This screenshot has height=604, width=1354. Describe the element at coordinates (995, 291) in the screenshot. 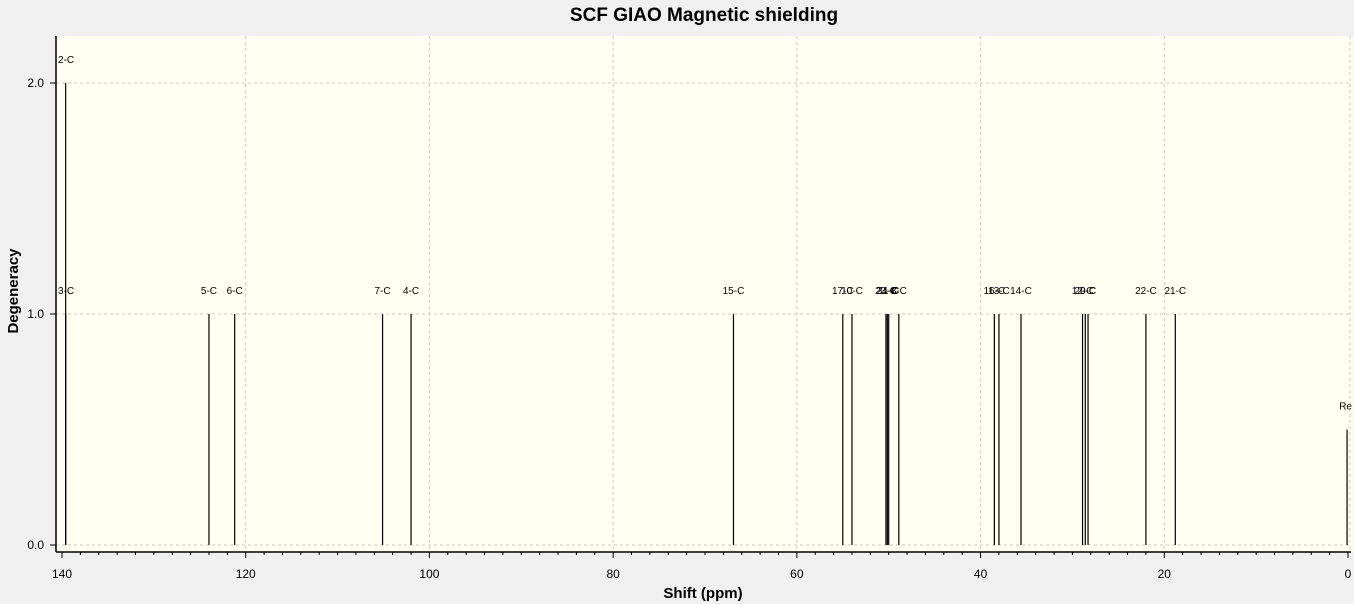

I see `peak-label: 16-C` at that location.